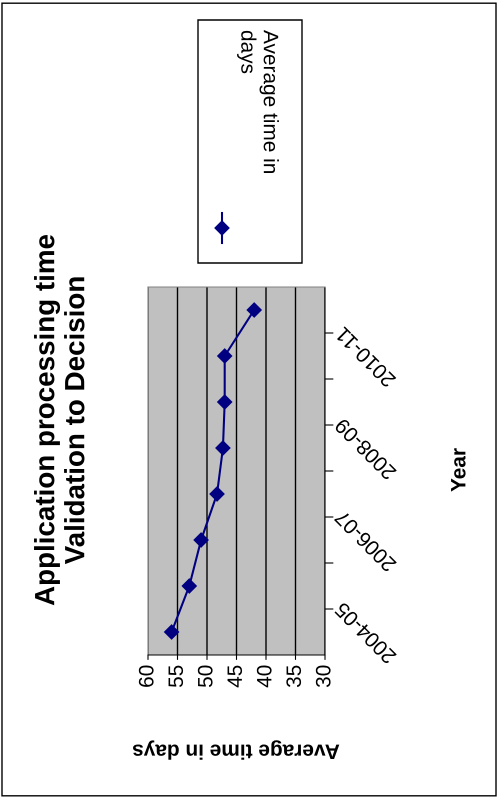  I want to click on x-tick-label: 45, so click(235, 677).